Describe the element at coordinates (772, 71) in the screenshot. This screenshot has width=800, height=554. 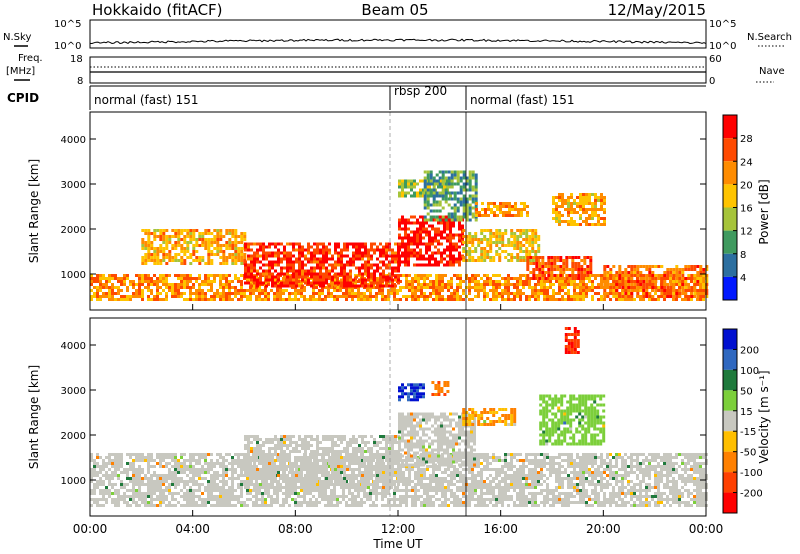
I see `nave-label: Nave` at that location.